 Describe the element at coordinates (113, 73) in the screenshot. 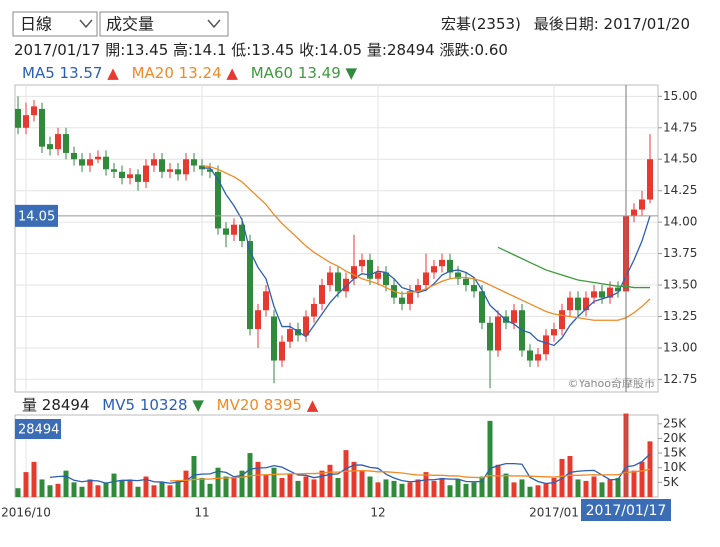

I see `up-arrow: ▲` at that location.